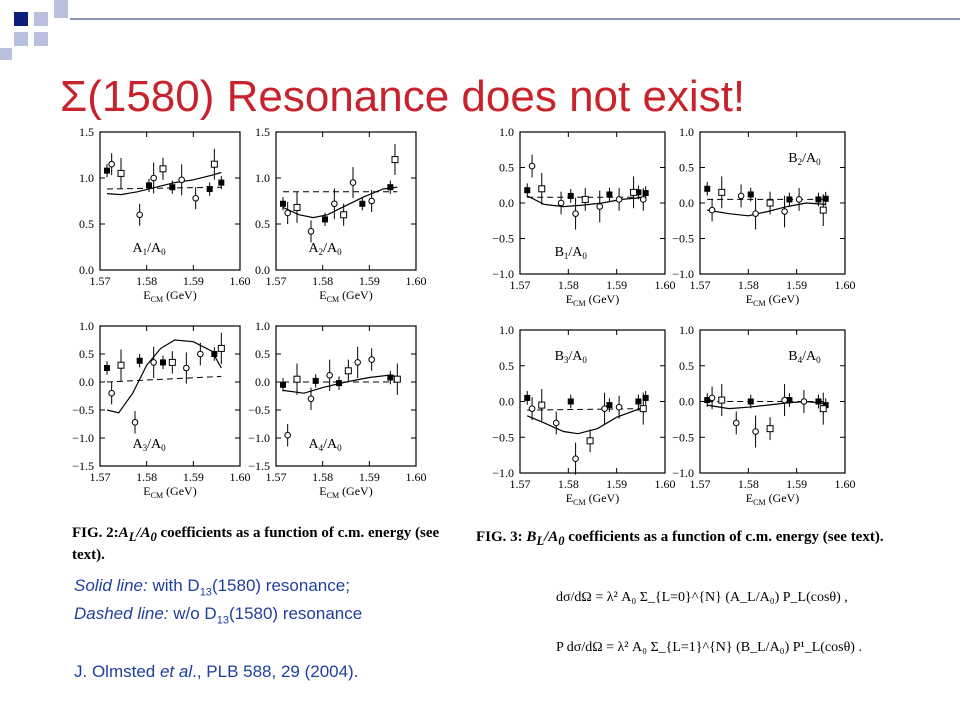 This screenshot has height=720, width=960. I want to click on ref-post: ., PLB 588, 29 (2004)., so click(275, 671).